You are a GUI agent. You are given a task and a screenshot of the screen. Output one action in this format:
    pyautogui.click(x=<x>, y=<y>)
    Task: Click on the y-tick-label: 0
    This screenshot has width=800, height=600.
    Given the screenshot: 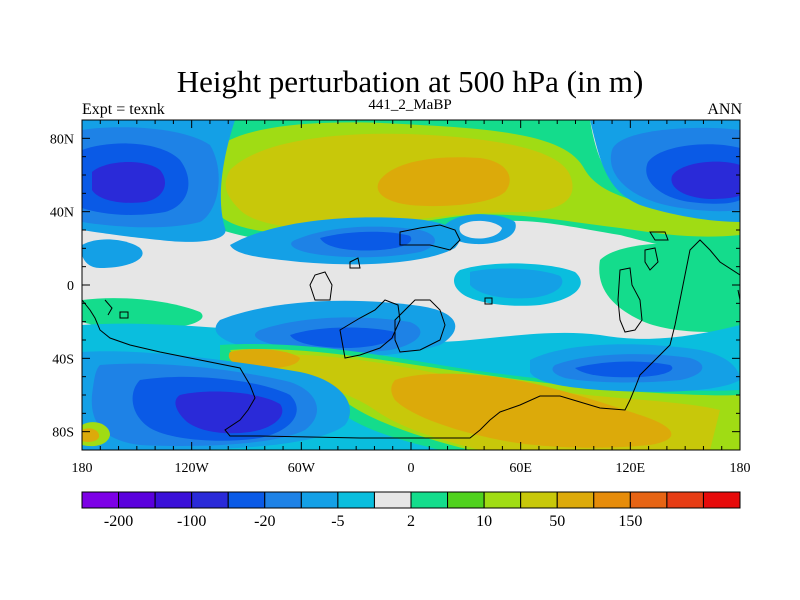 What is the action you would take?
    pyautogui.click(x=70, y=286)
    